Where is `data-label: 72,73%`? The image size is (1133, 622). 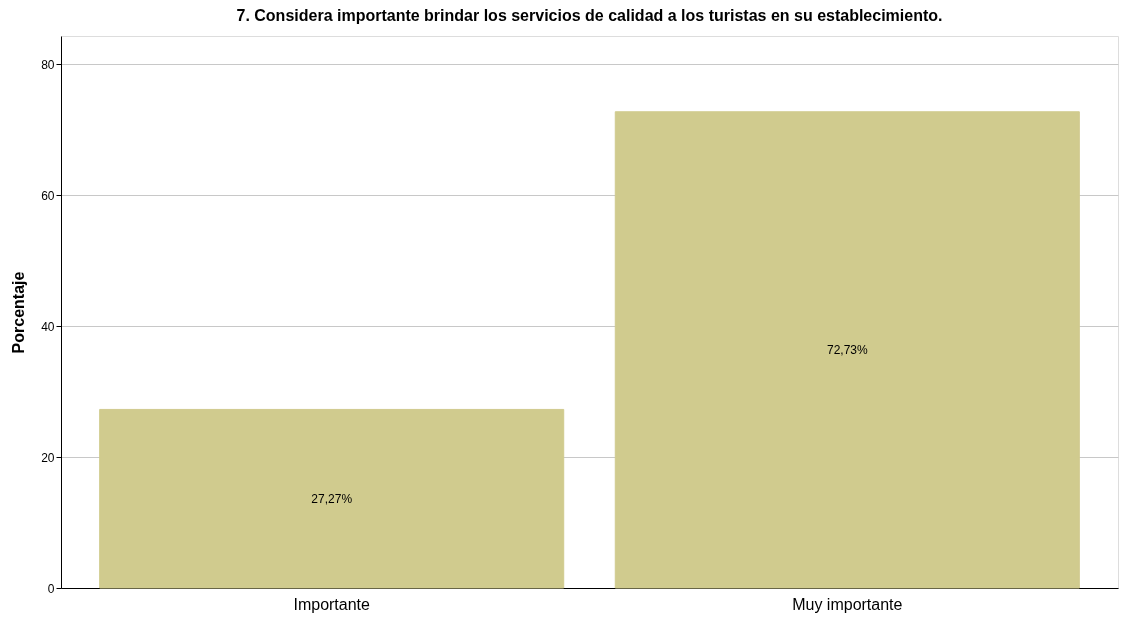 data-label: 72,73% is located at coordinates (847, 349).